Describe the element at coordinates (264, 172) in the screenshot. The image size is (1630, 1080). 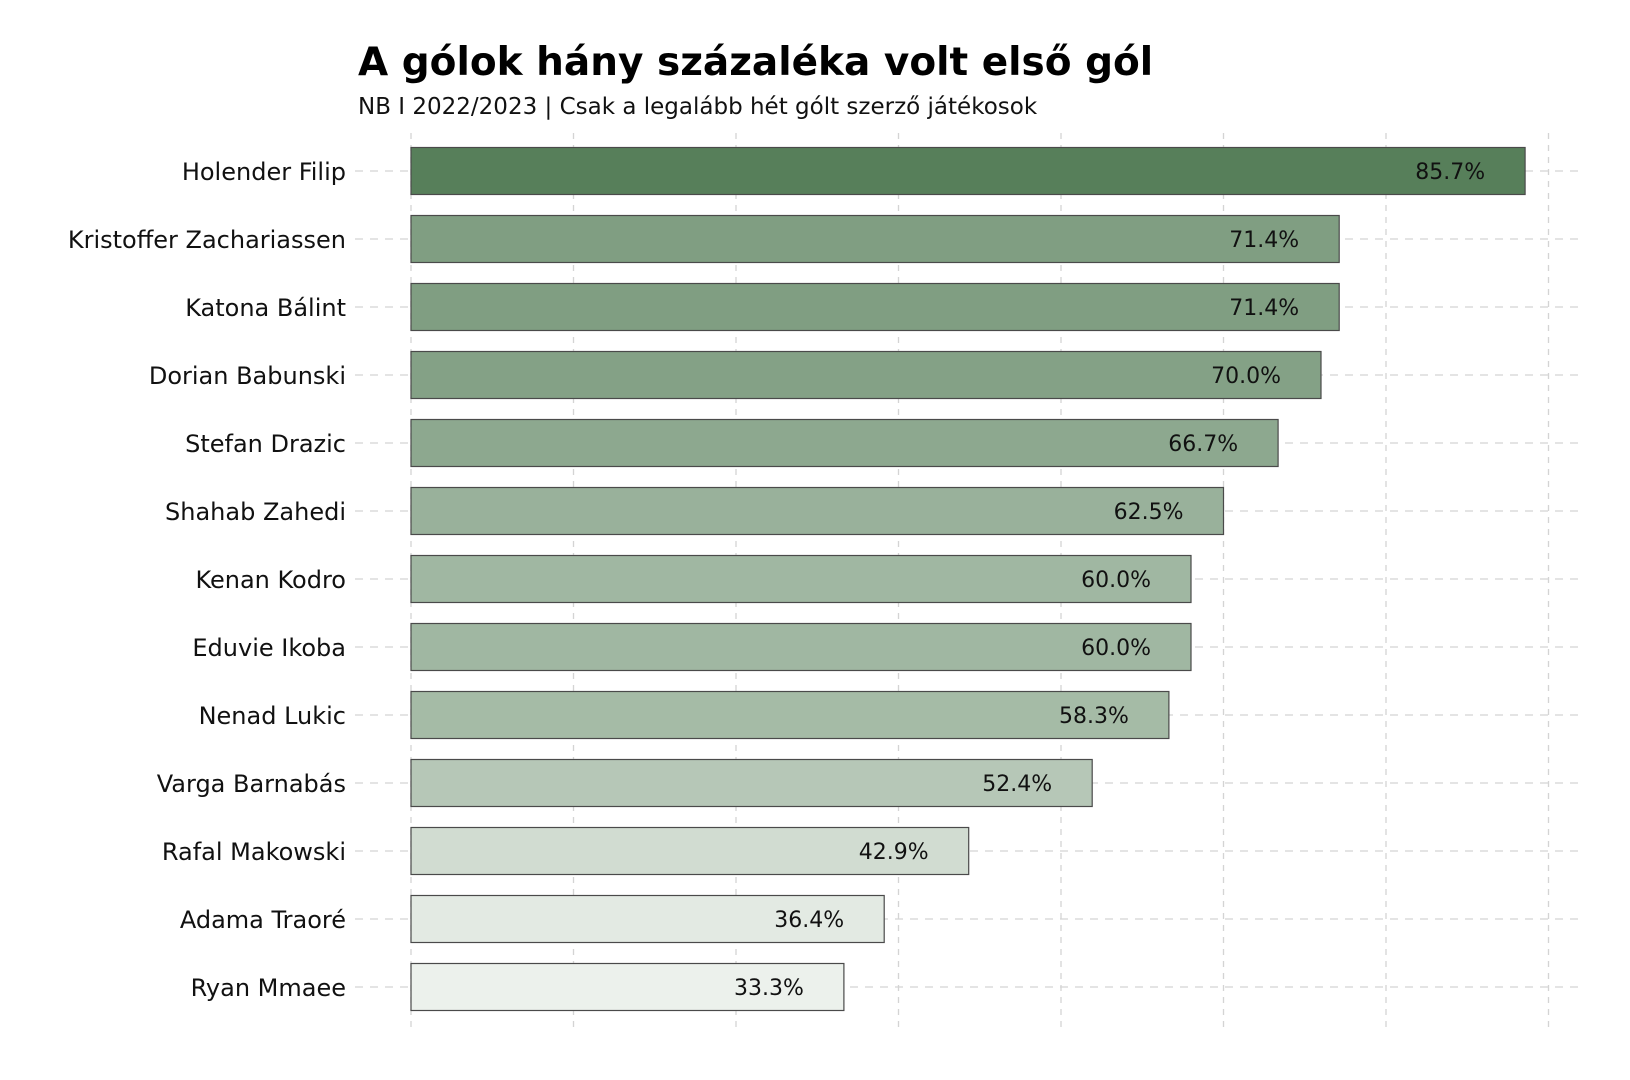
I see `category-label: Holender Filip` at that location.